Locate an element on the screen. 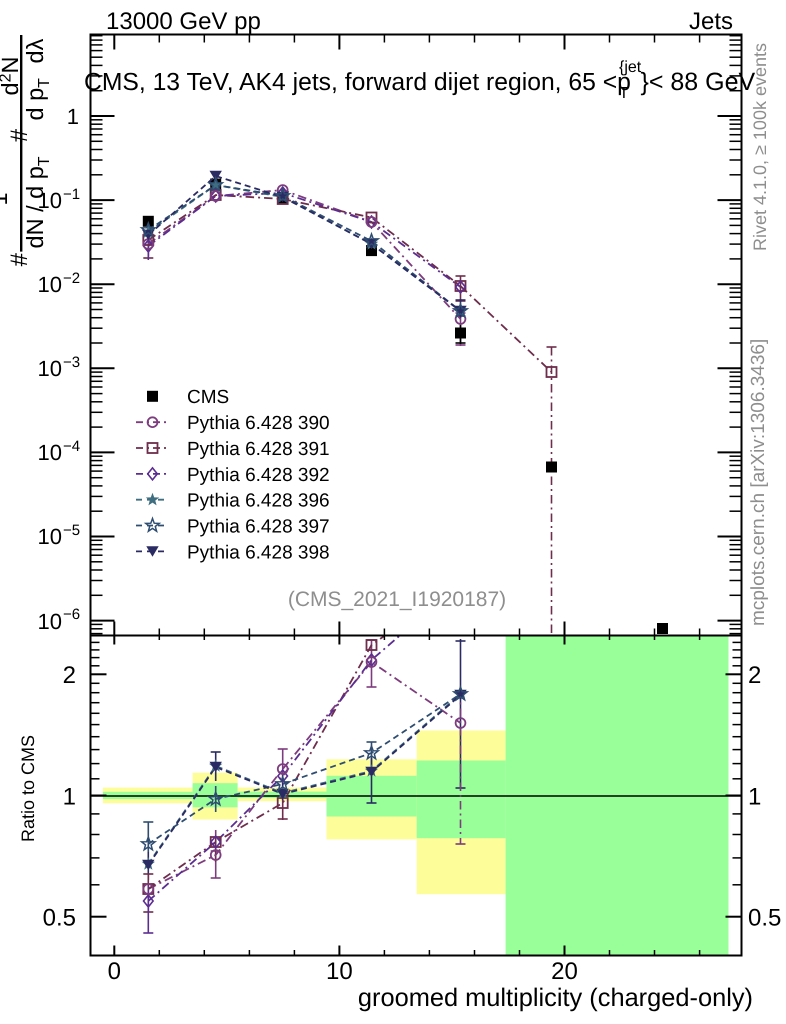 The width and height of the screenshot is (786, 1024). svg-text: Pythia 6.428 396 is located at coordinates (258, 501).